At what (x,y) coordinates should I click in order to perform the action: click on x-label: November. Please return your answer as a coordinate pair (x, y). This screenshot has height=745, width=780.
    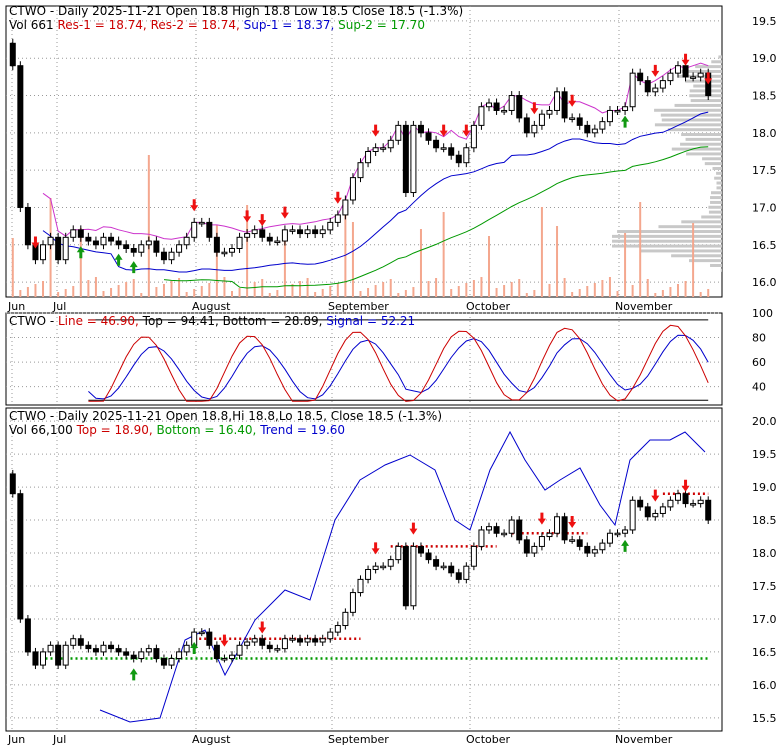
    Looking at the image, I should click on (644, 739).